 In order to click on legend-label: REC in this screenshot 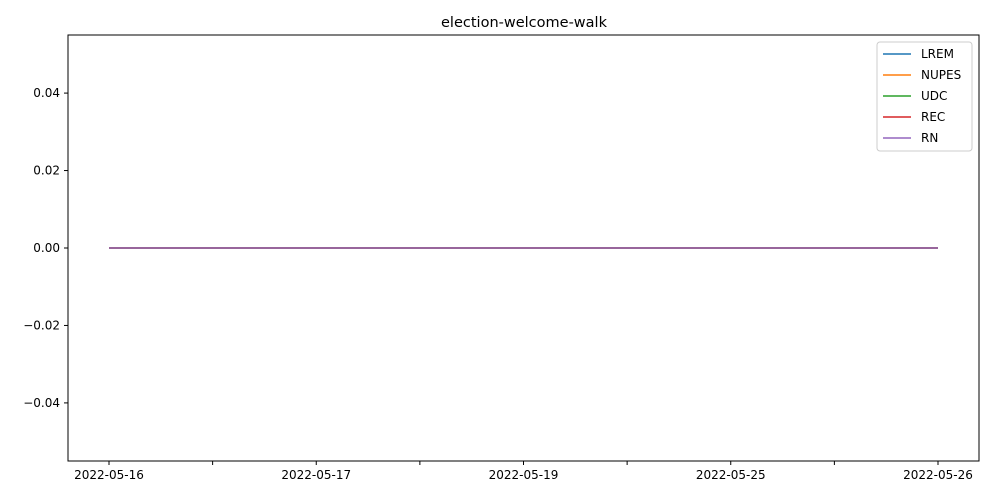, I will do `click(933, 117)`.